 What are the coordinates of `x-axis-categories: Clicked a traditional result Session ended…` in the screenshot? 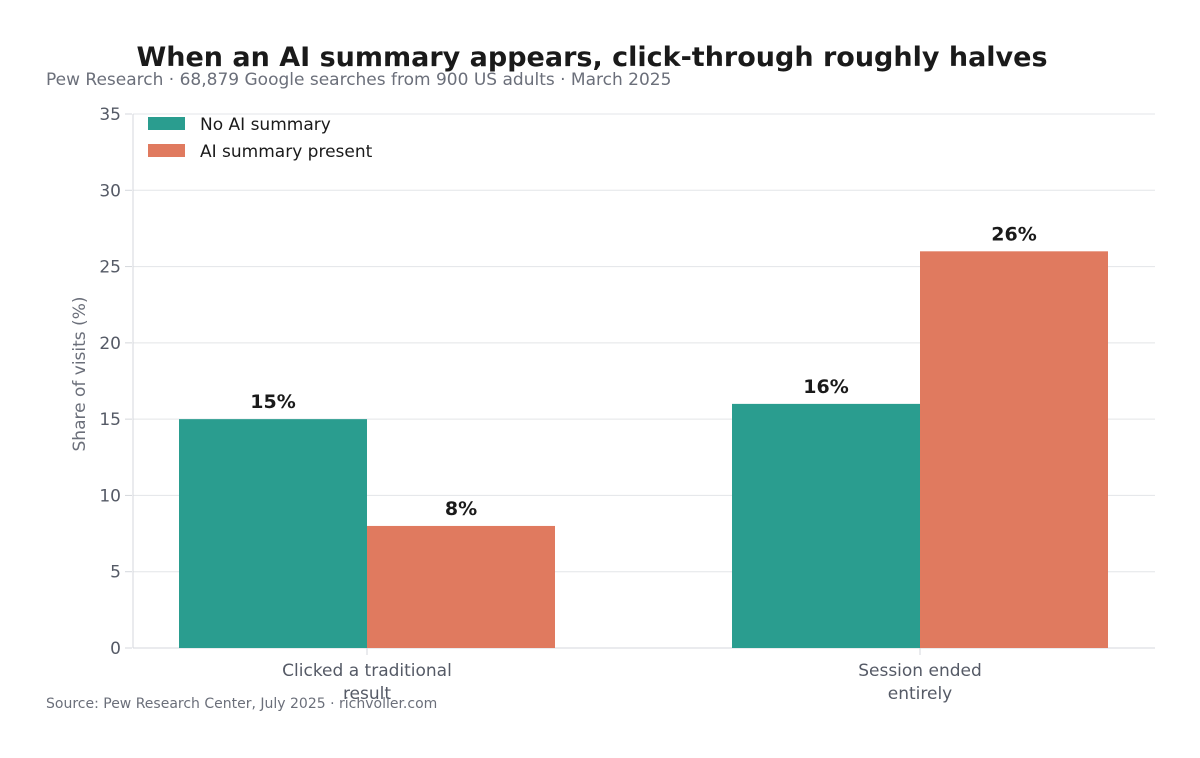 It's located at (632, 676).